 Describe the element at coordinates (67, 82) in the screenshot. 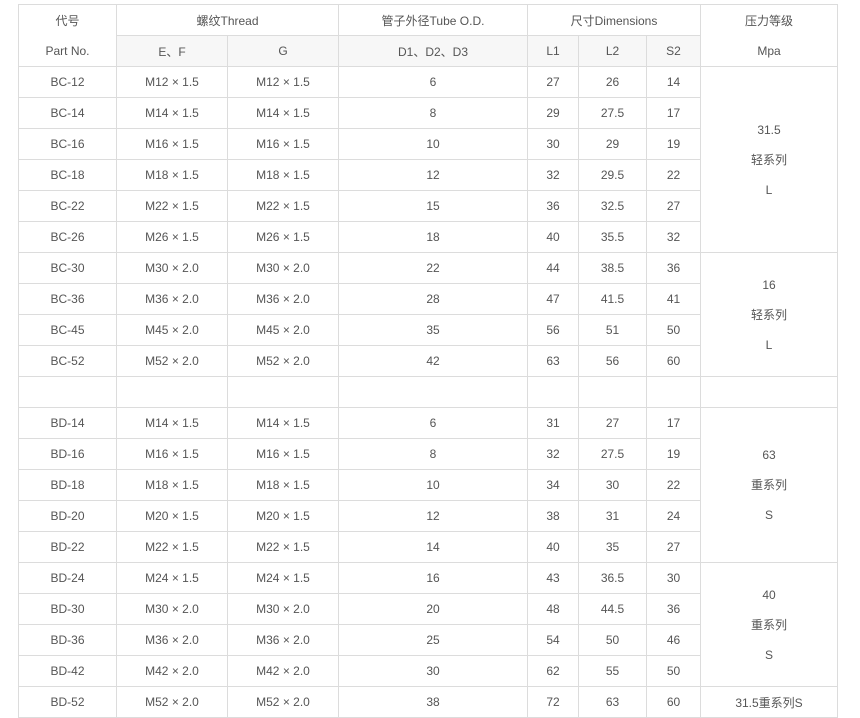

I see `table-cell: BC-12` at that location.